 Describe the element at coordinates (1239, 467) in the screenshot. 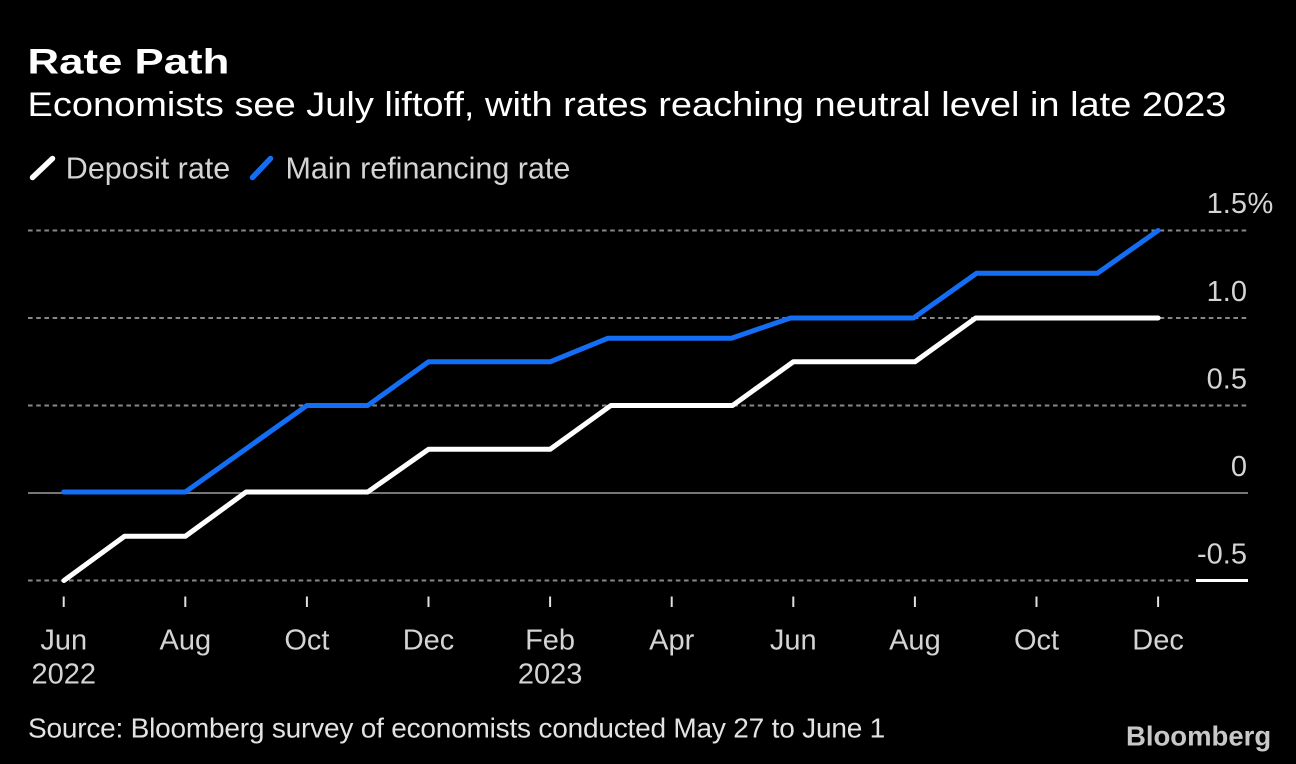

I see `svg-text: 0` at that location.